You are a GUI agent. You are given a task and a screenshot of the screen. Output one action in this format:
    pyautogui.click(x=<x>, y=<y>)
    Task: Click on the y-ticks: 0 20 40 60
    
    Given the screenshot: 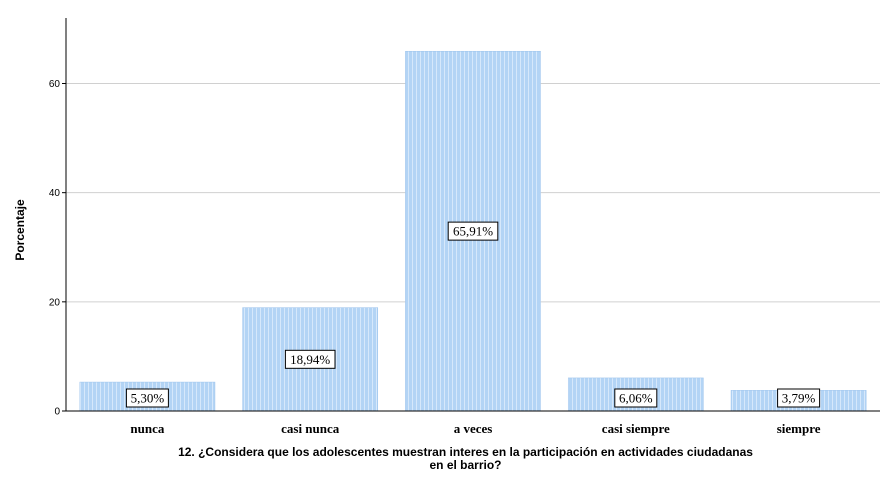 What is the action you would take?
    pyautogui.click(x=57, y=248)
    